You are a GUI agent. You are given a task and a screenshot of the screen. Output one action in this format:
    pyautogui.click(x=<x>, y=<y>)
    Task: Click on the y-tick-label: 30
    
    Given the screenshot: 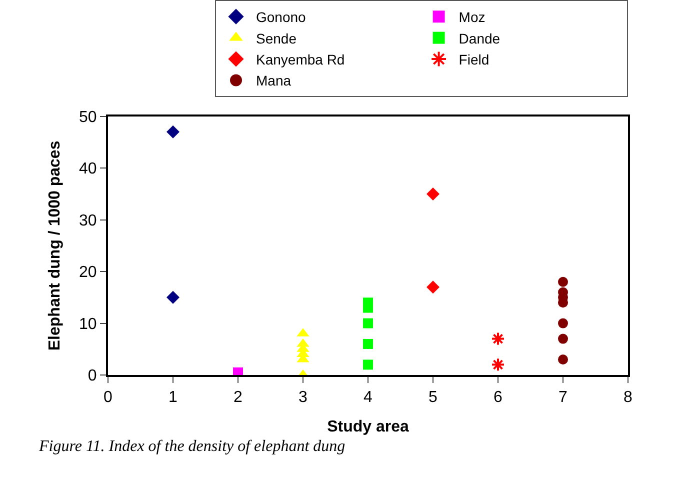 What is the action you would take?
    pyautogui.click(x=88, y=221)
    